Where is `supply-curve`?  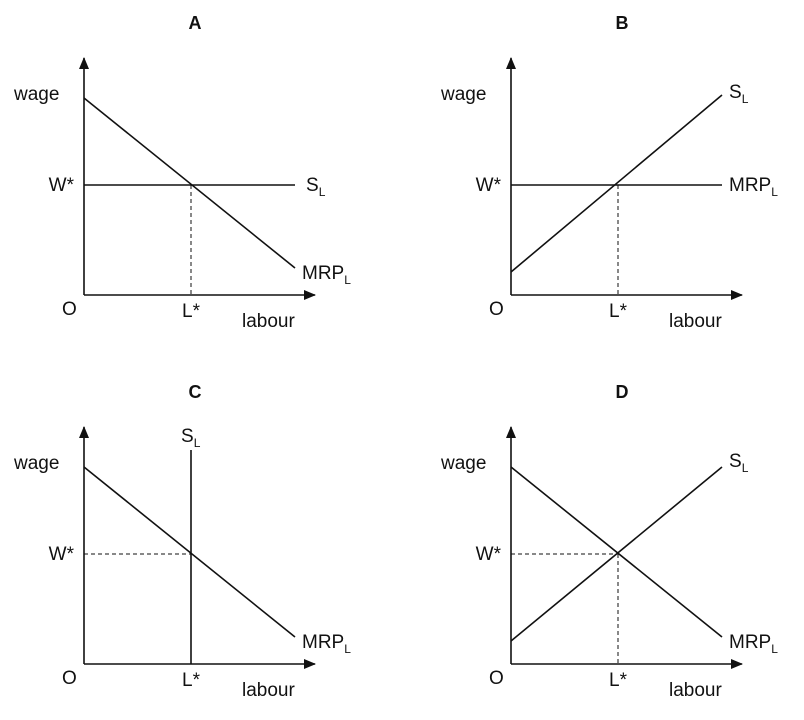 supply-curve is located at coordinates (616, 183).